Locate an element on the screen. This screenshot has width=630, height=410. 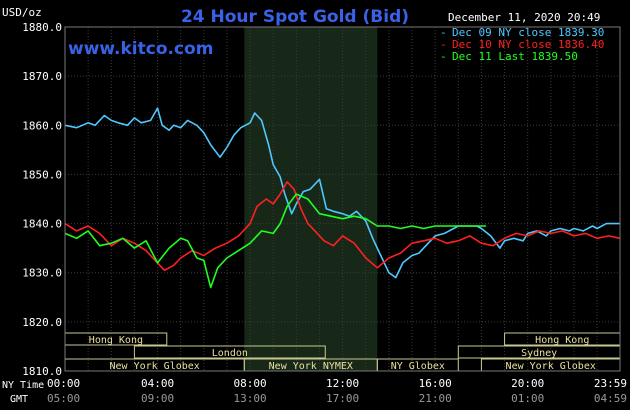
x-tick-label-ny: 23:59 is located at coordinates (610, 383).